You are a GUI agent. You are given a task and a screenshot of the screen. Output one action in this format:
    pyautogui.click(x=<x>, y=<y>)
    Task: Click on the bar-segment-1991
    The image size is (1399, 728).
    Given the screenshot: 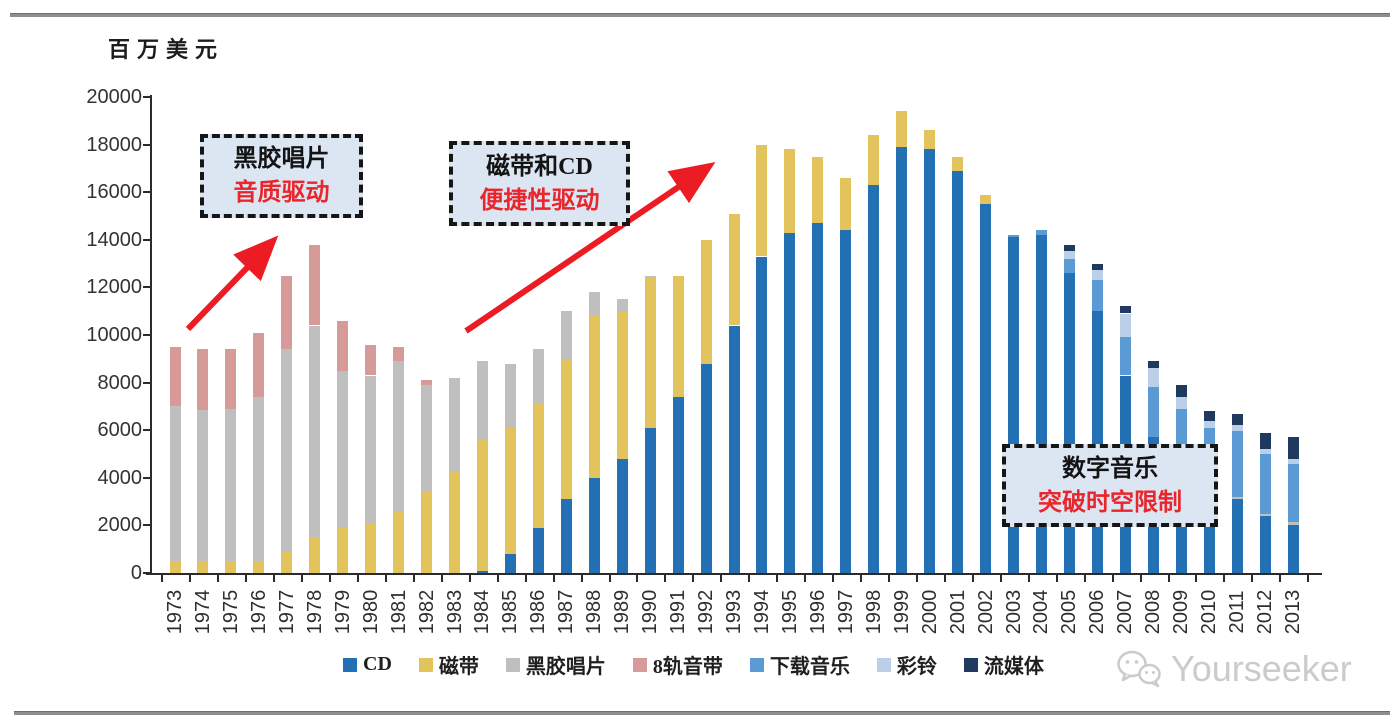 What is the action you would take?
    pyautogui.click(x=678, y=336)
    